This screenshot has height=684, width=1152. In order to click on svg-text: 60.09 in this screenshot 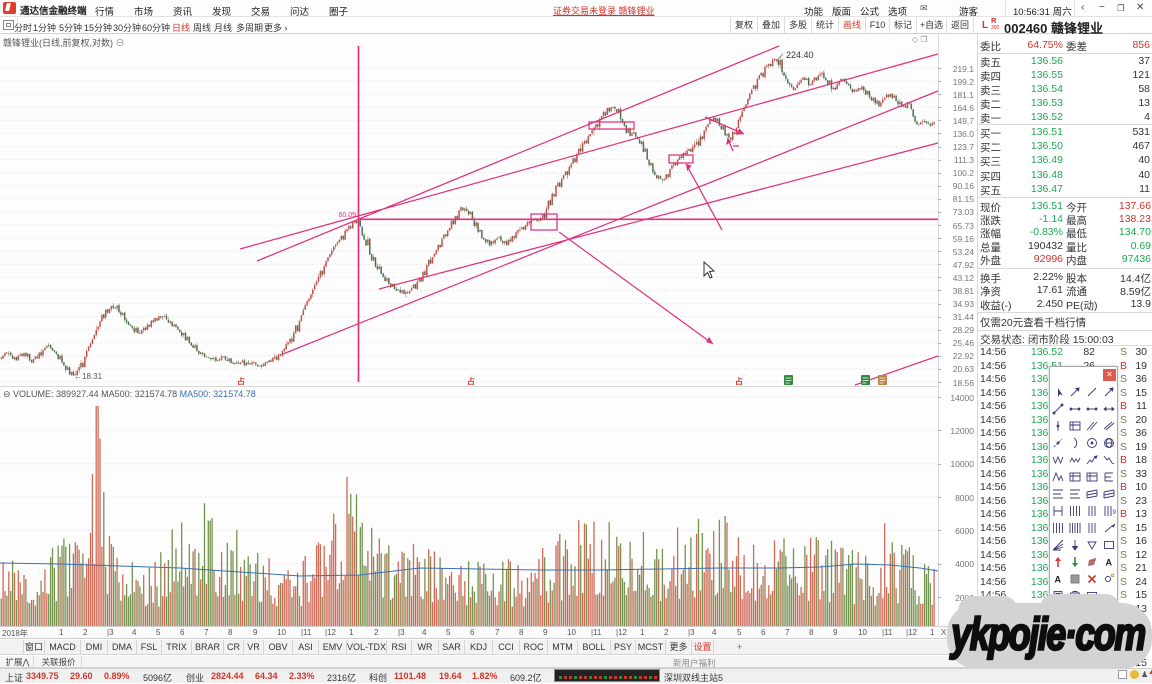, I will do `click(347, 215)`.